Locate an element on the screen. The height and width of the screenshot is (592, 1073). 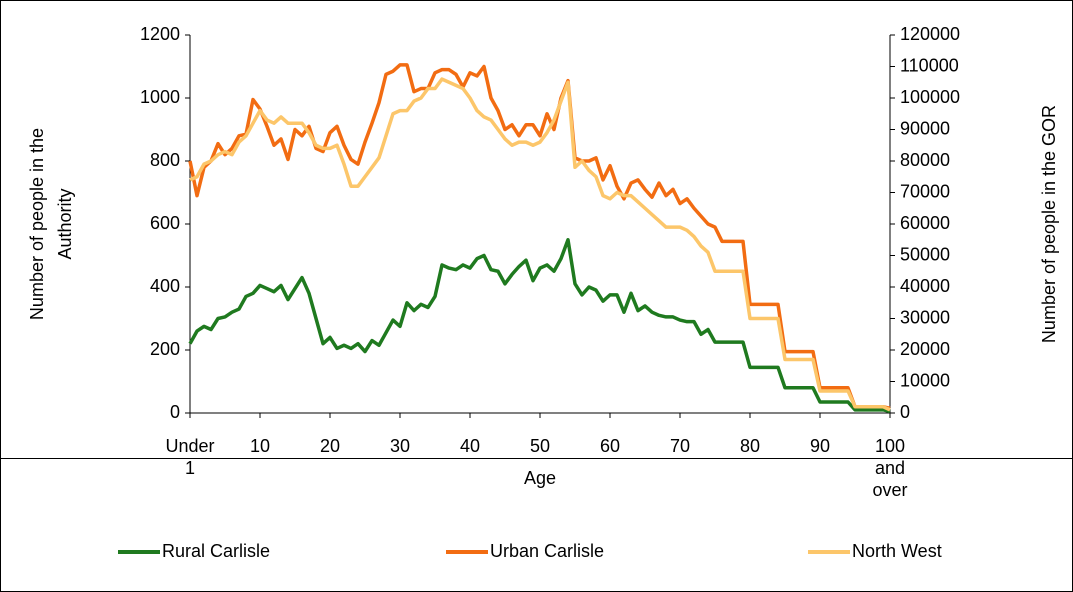
y2-tick-label: 50000 is located at coordinates (925, 254).